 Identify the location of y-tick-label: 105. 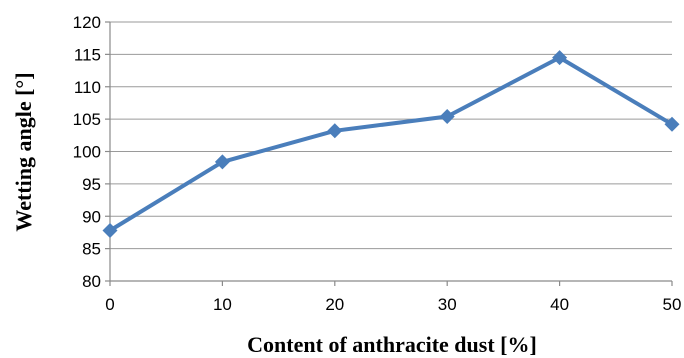
(87, 119).